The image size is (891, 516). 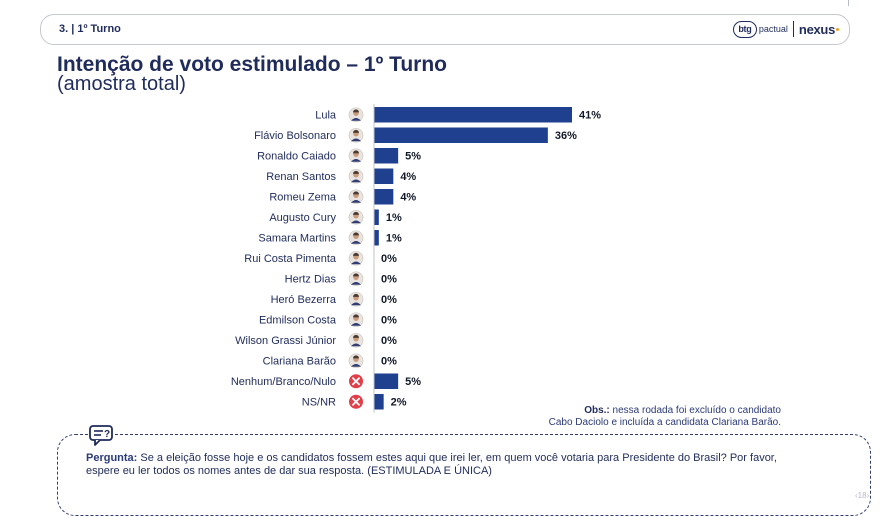 What do you see at coordinates (590, 116) in the screenshot?
I see `value-label: 41%` at bounding box center [590, 116].